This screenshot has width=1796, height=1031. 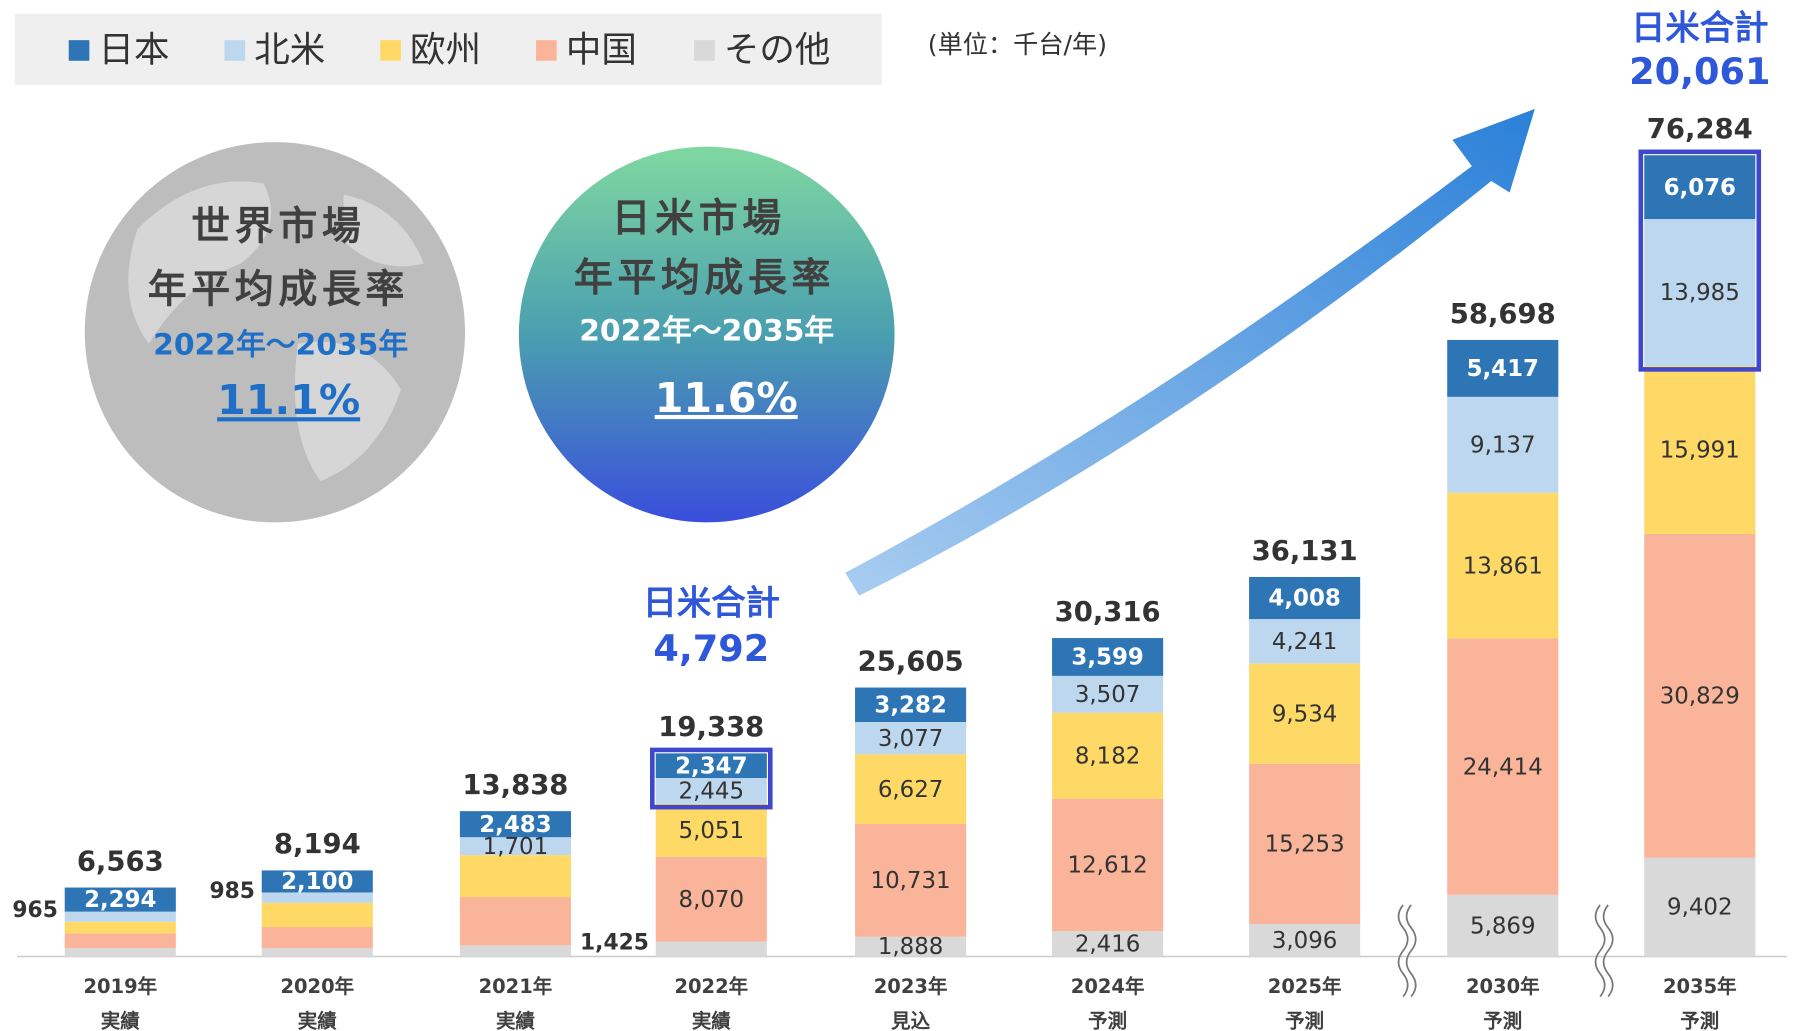 What do you see at coordinates (777, 50) in the screenshot?
I see `legend-label: その他` at bounding box center [777, 50].